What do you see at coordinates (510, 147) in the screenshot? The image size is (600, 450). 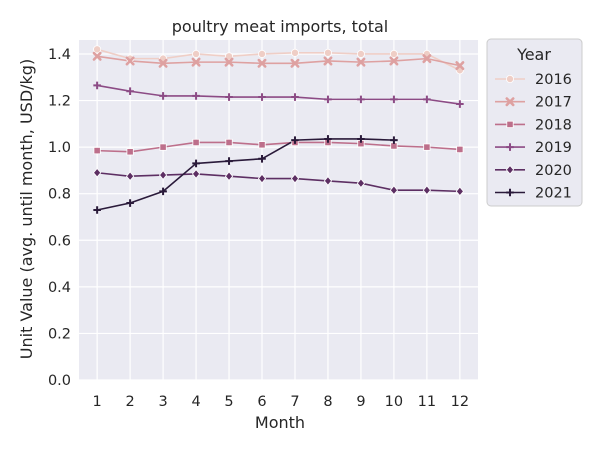 I see `legend-marker-2019` at bounding box center [510, 147].